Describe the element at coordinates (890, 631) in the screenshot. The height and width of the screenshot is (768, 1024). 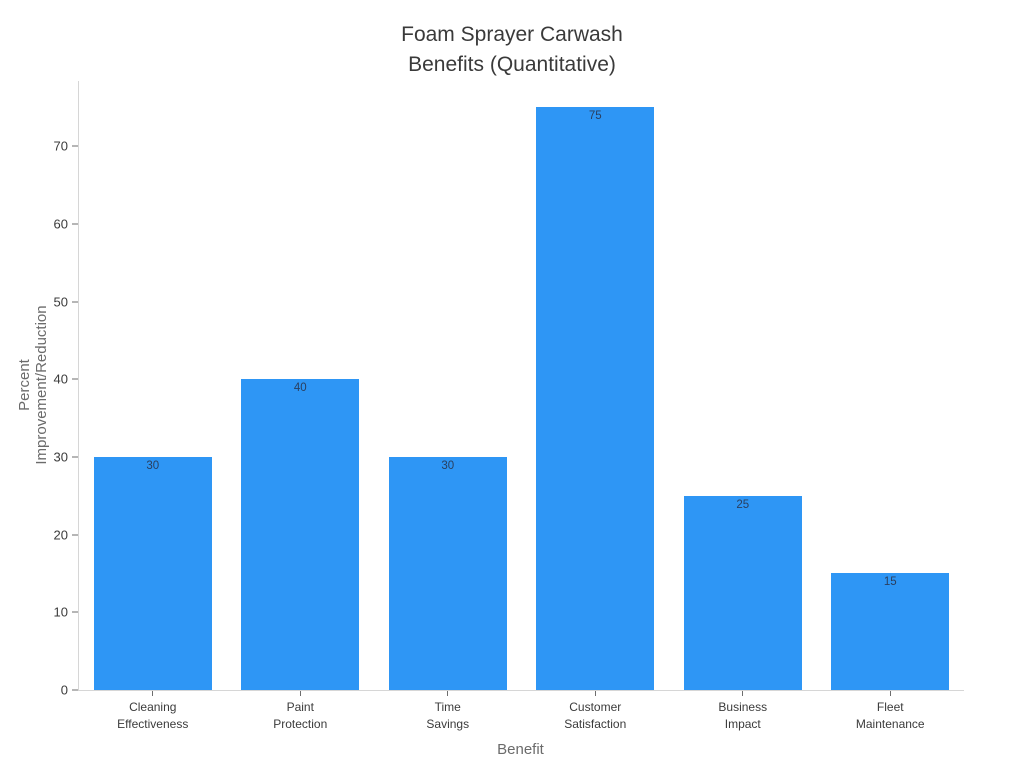
I see `bar: 15` at that location.